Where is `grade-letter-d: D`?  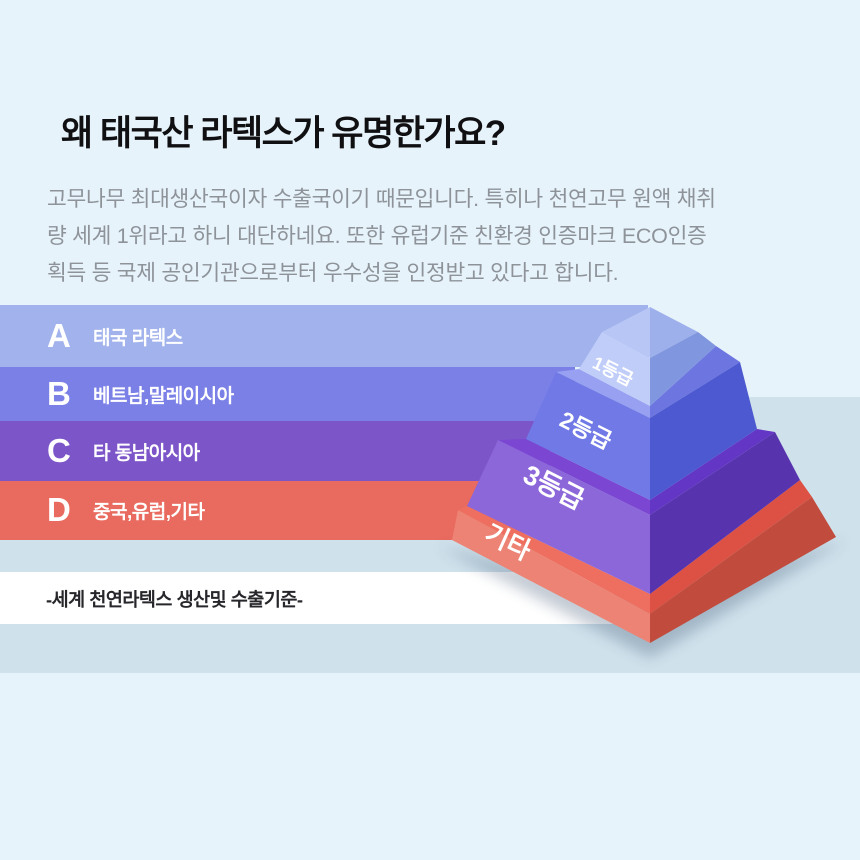
grade-letter-d: D is located at coordinates (59, 509).